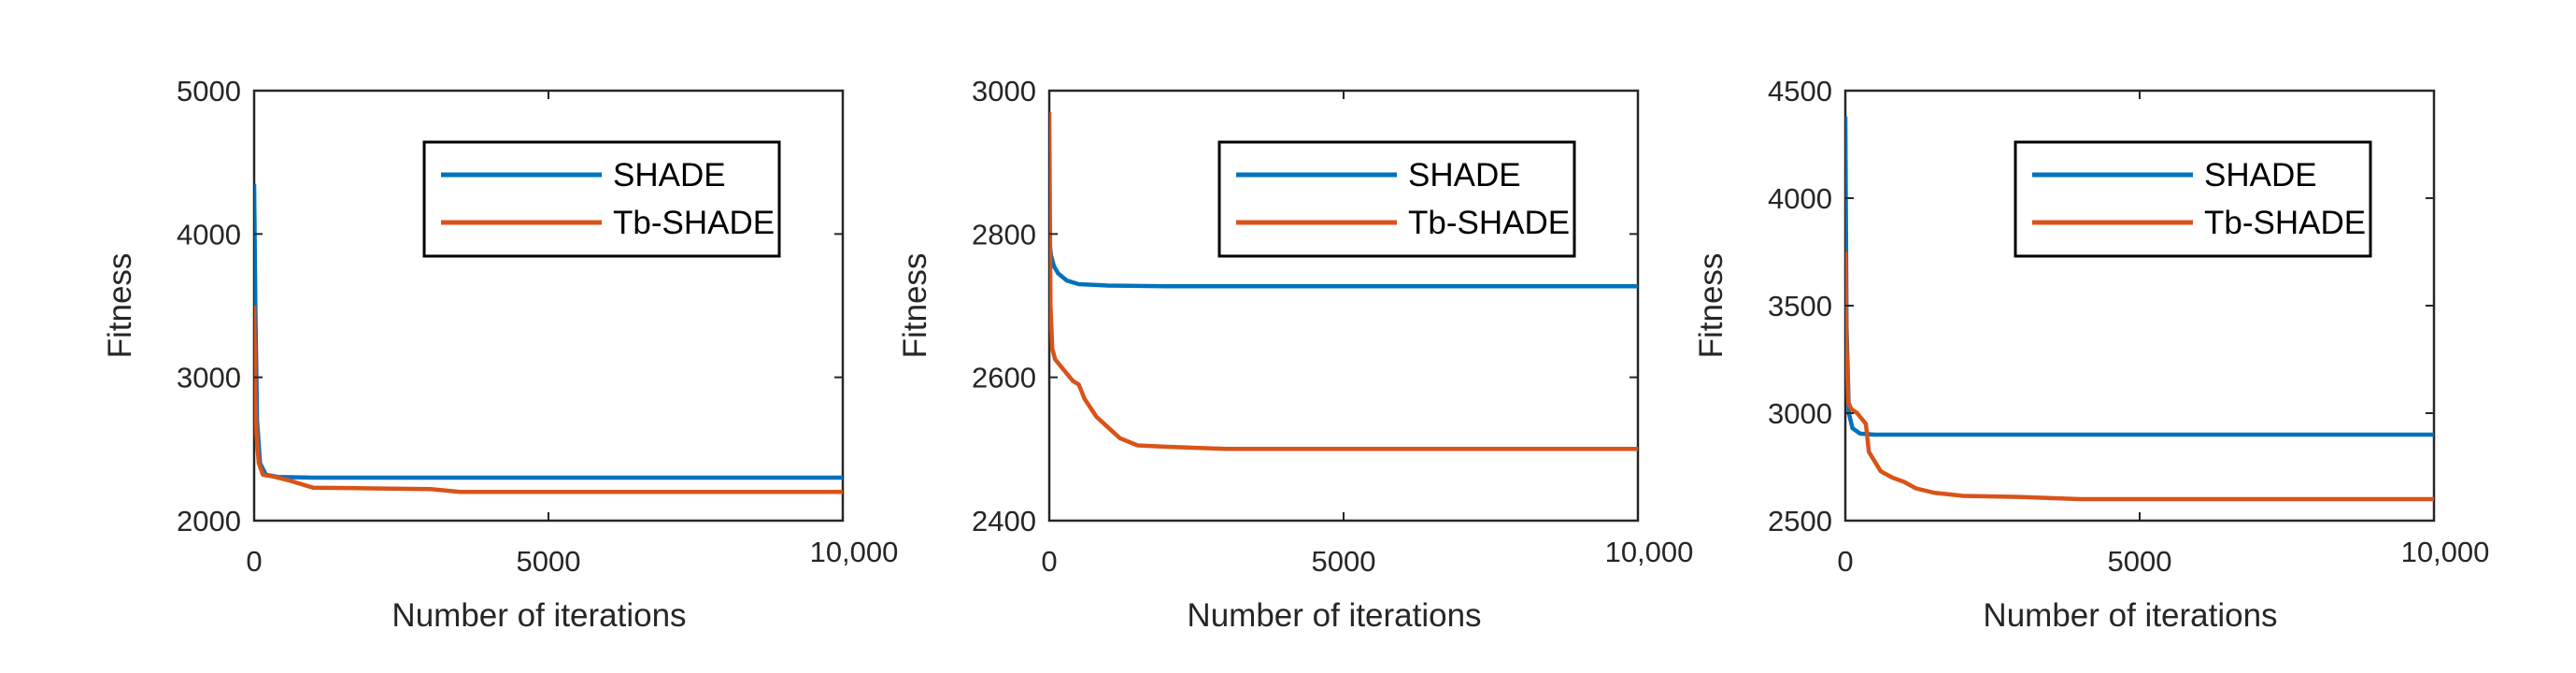  What do you see at coordinates (1004, 521) in the screenshot?
I see `y-tick-label: 2400` at bounding box center [1004, 521].